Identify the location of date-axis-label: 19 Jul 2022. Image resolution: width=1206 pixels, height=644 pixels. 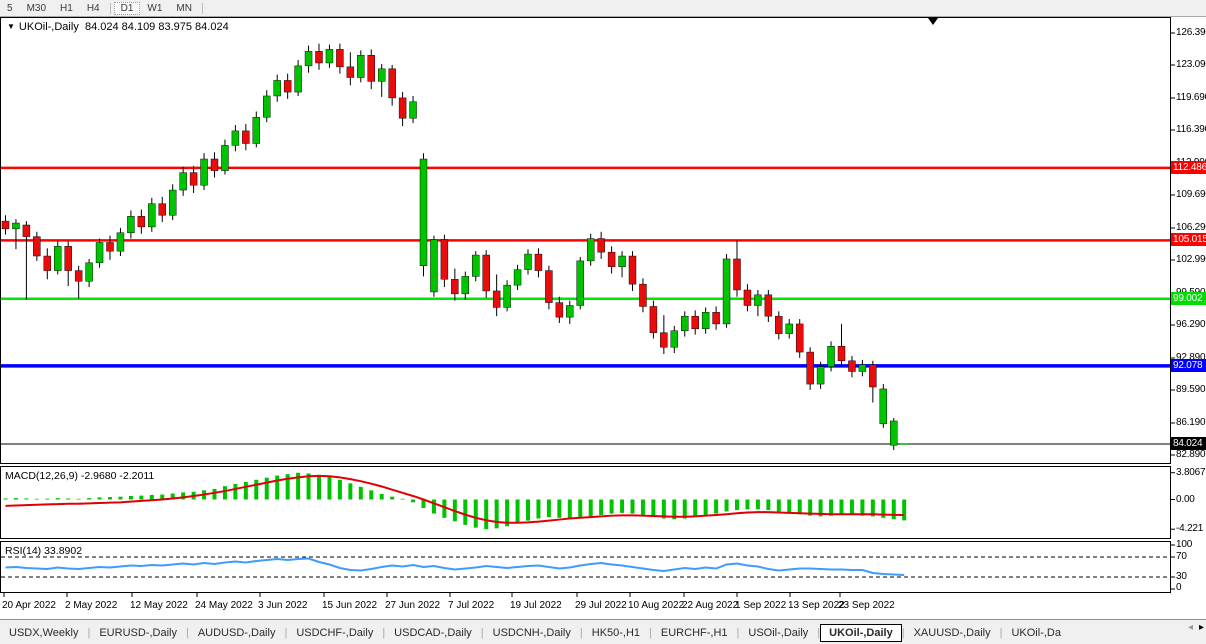
(536, 605).